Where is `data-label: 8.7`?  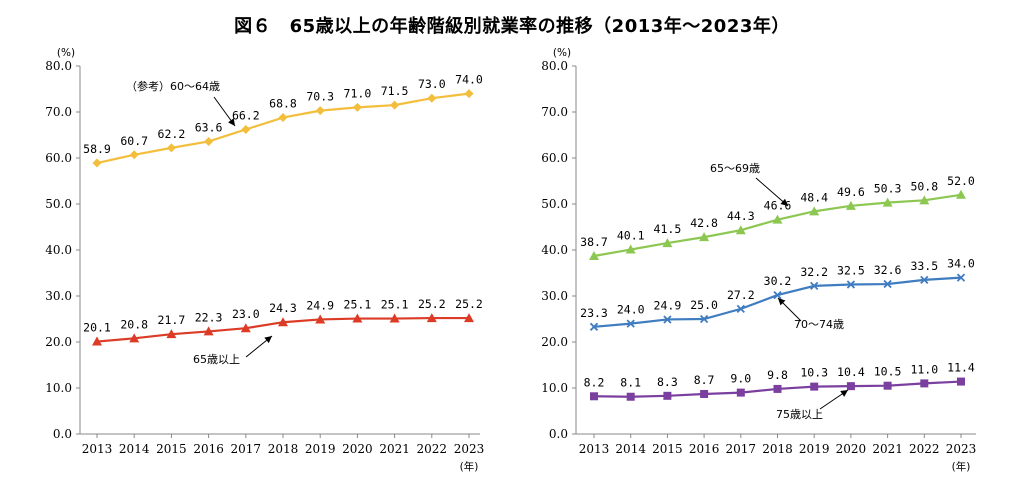 data-label: 8.7 is located at coordinates (704, 380).